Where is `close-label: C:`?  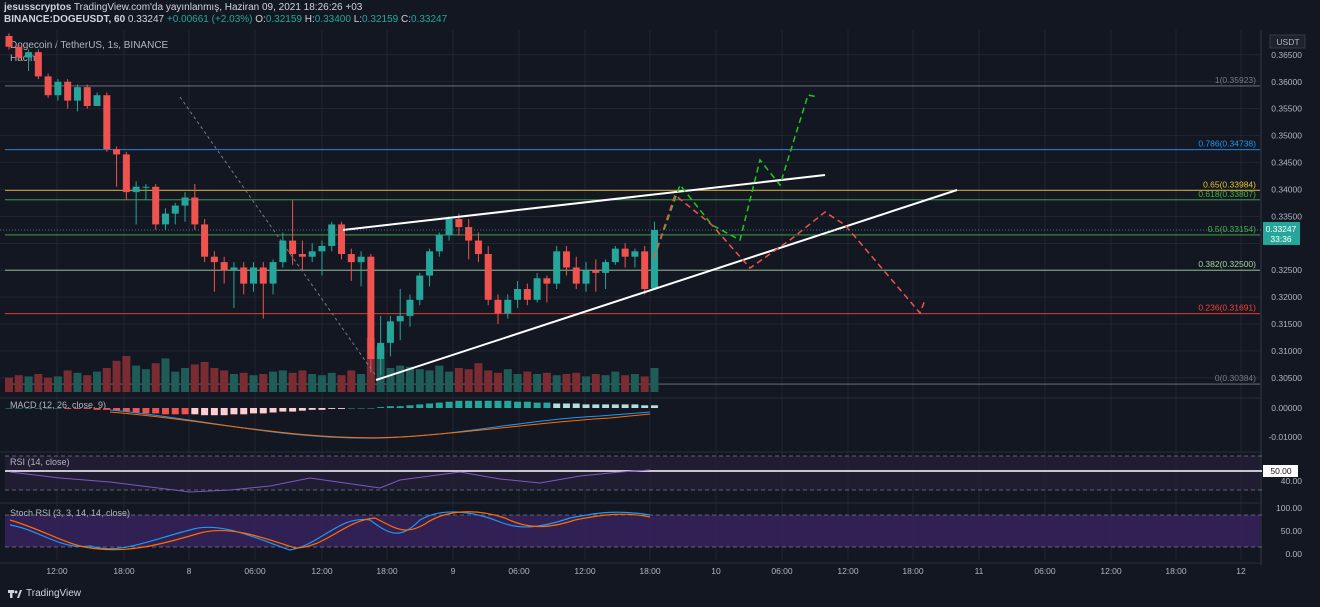 close-label: C: is located at coordinates (405, 19).